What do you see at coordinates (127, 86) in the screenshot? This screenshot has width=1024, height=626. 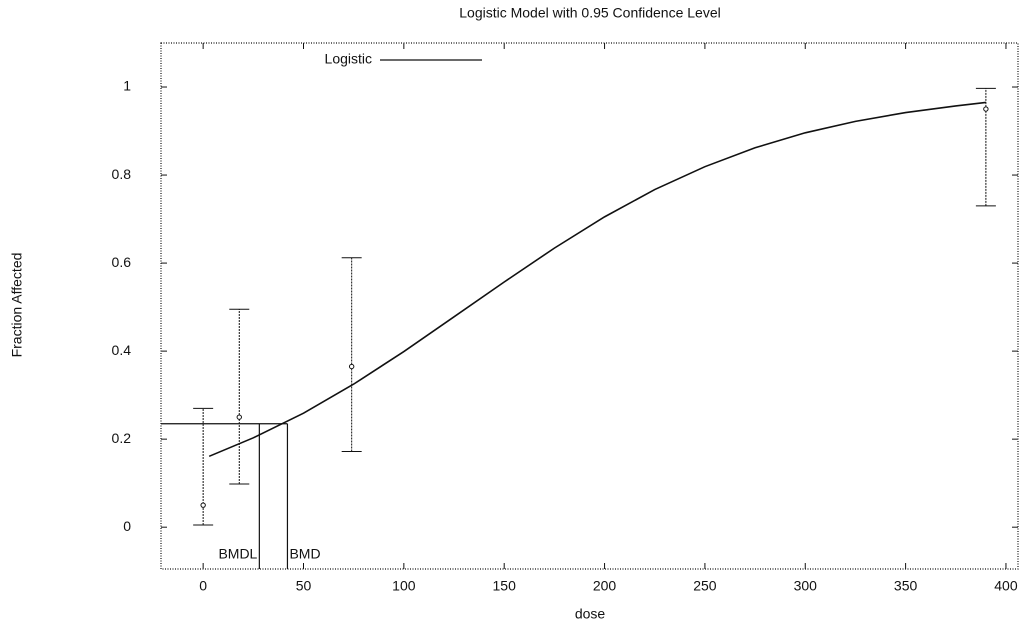 I see `y-tick-label: 1` at bounding box center [127, 86].